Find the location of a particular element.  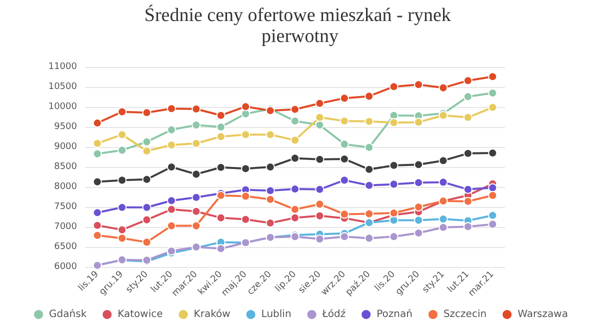

legend-label: Lublin is located at coordinates (276, 314).